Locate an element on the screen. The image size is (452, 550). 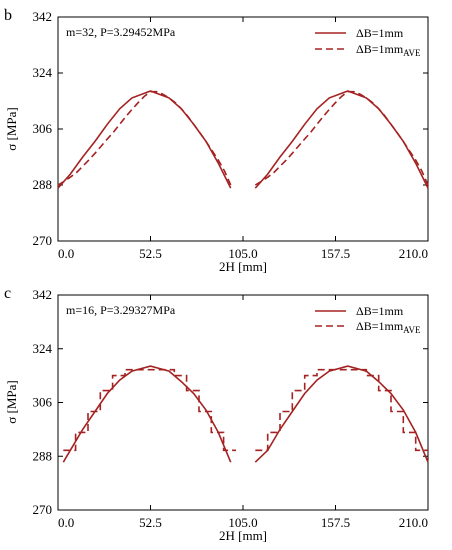
x-tick-label-c-4: 210.0 is located at coordinates (413, 522).